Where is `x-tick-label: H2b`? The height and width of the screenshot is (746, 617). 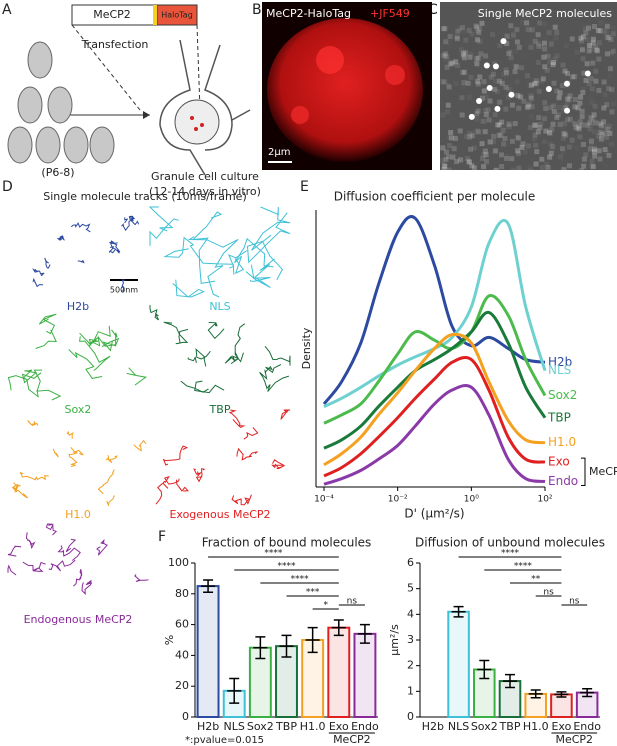 x-tick-label: H2b is located at coordinates (208, 726).